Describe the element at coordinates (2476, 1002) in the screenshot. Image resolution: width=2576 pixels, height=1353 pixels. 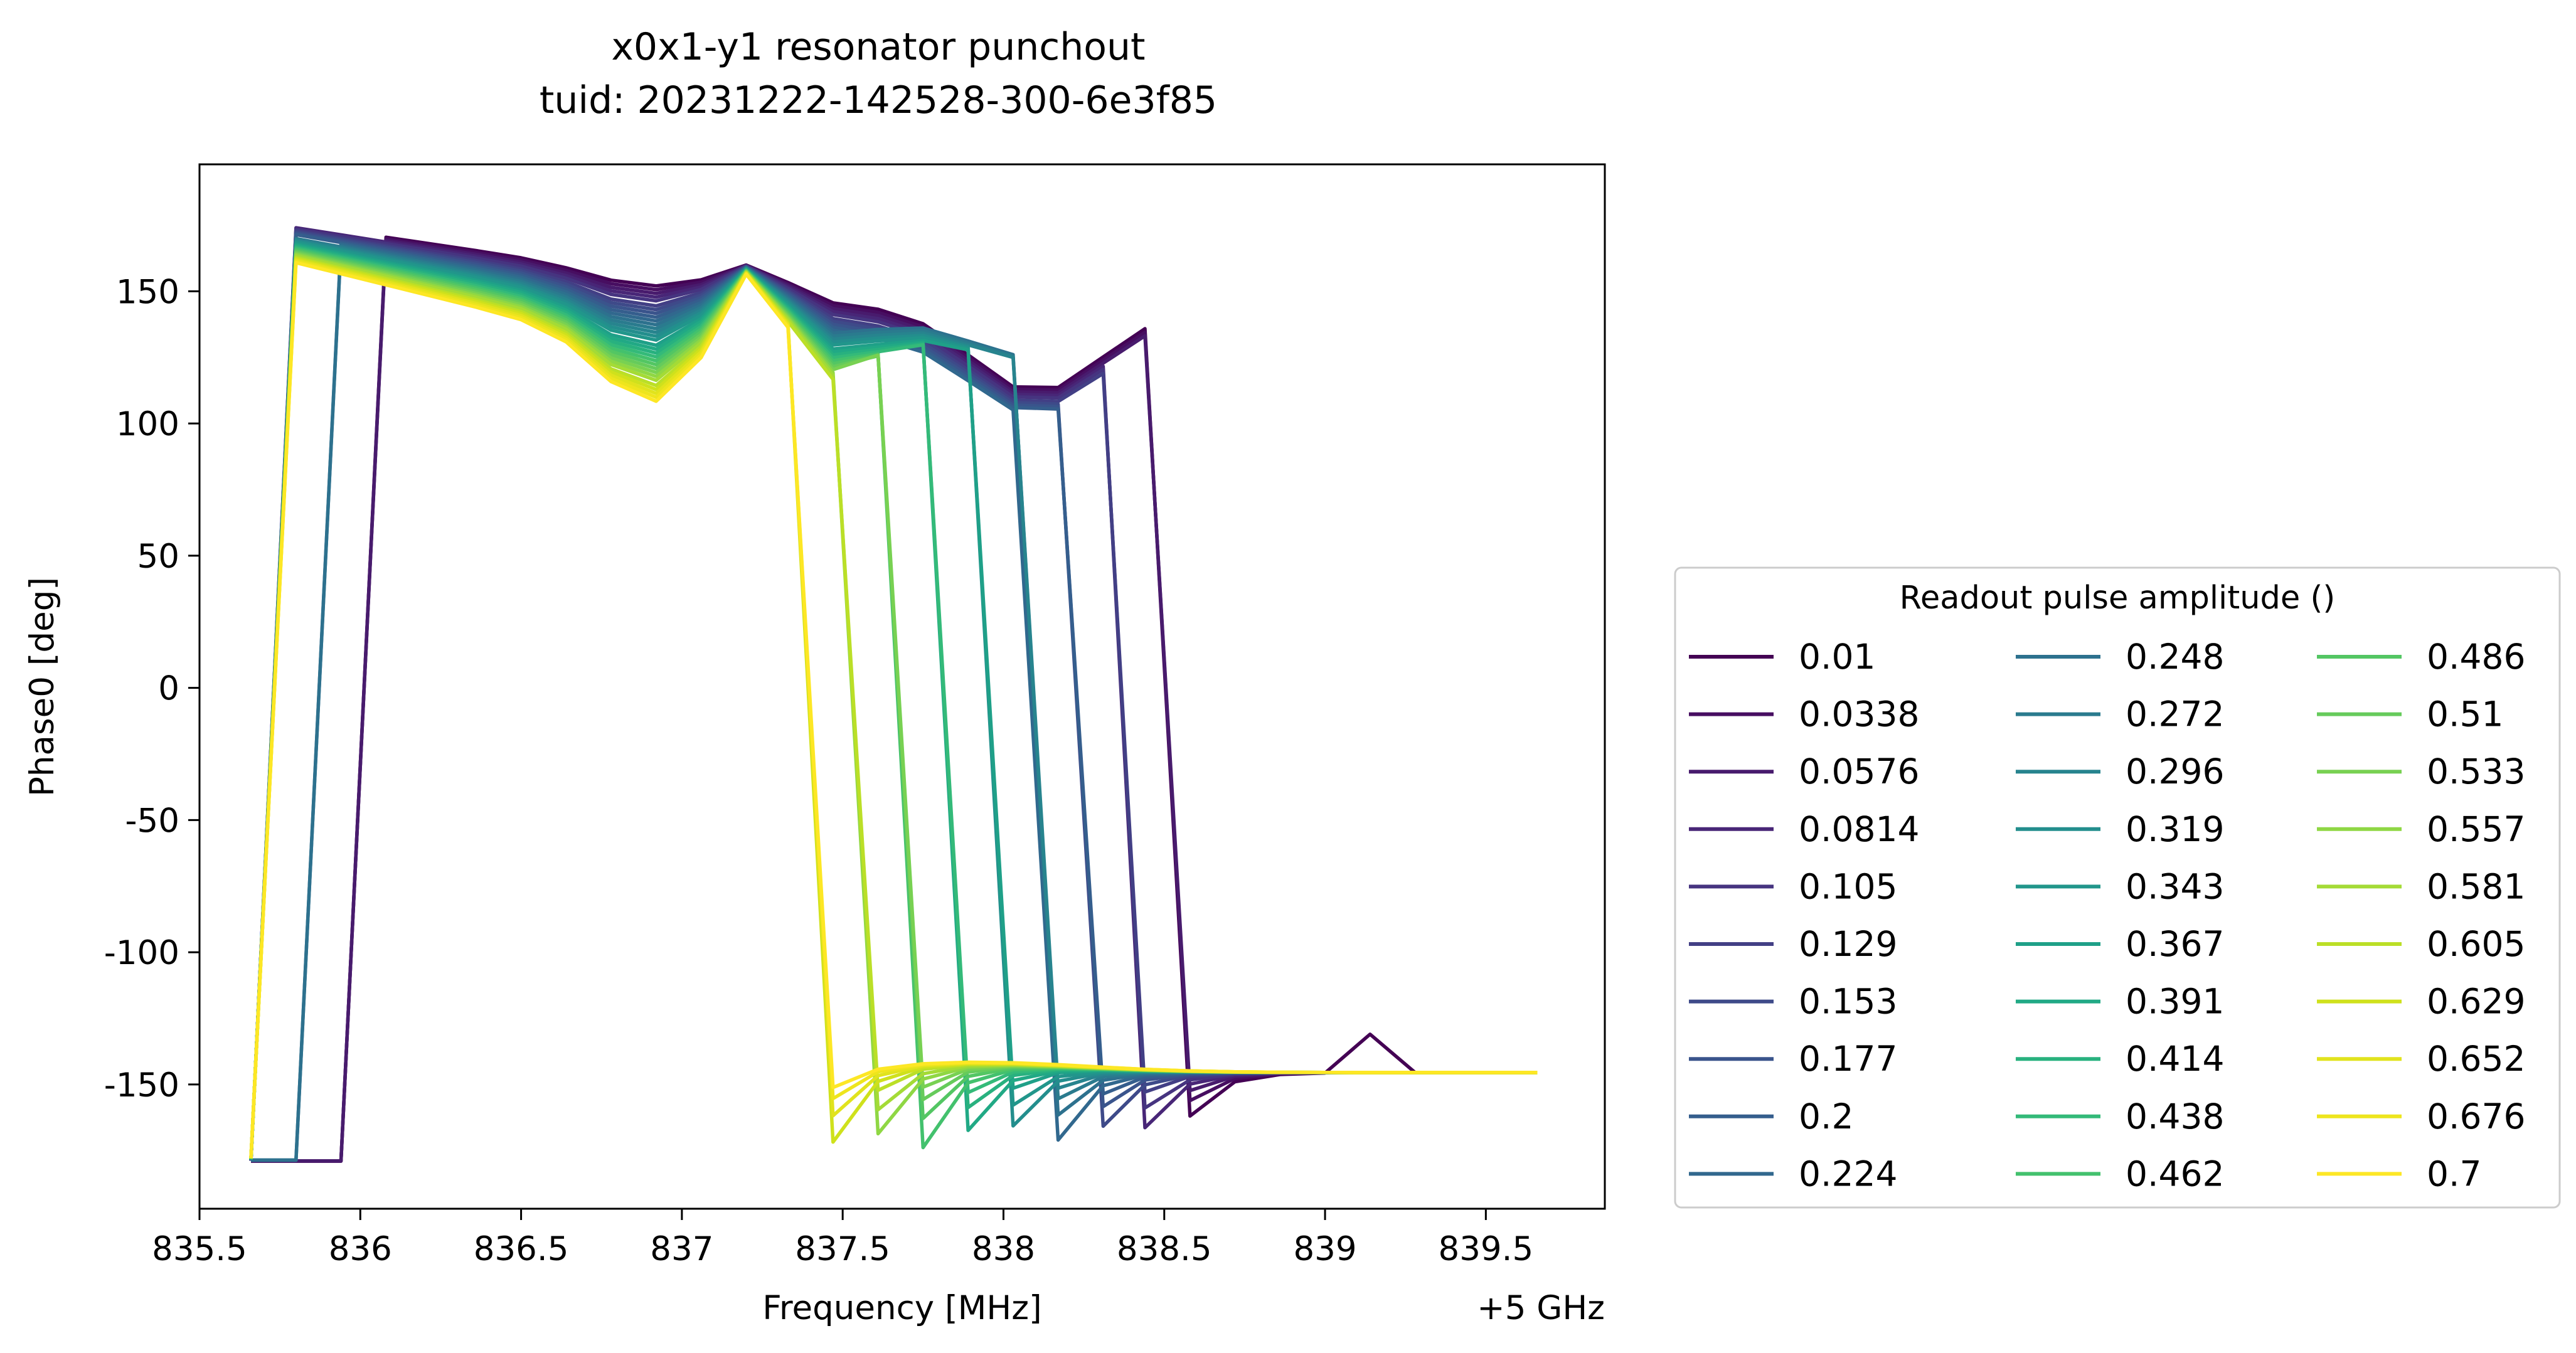
I see `legend-label: 0.629` at that location.